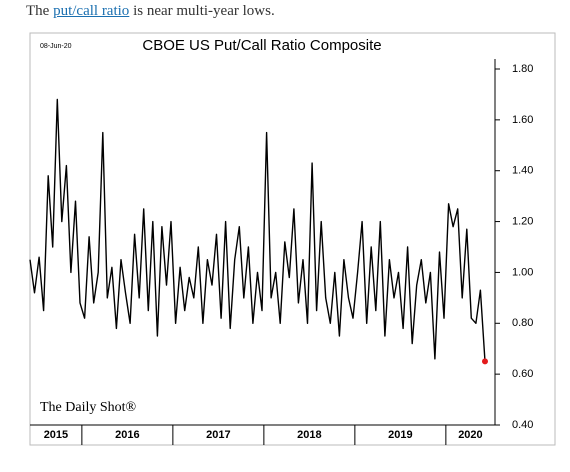 This screenshot has height=472, width=570. What do you see at coordinates (91, 11) in the screenshot?
I see `link: put/call ratio` at bounding box center [91, 11].